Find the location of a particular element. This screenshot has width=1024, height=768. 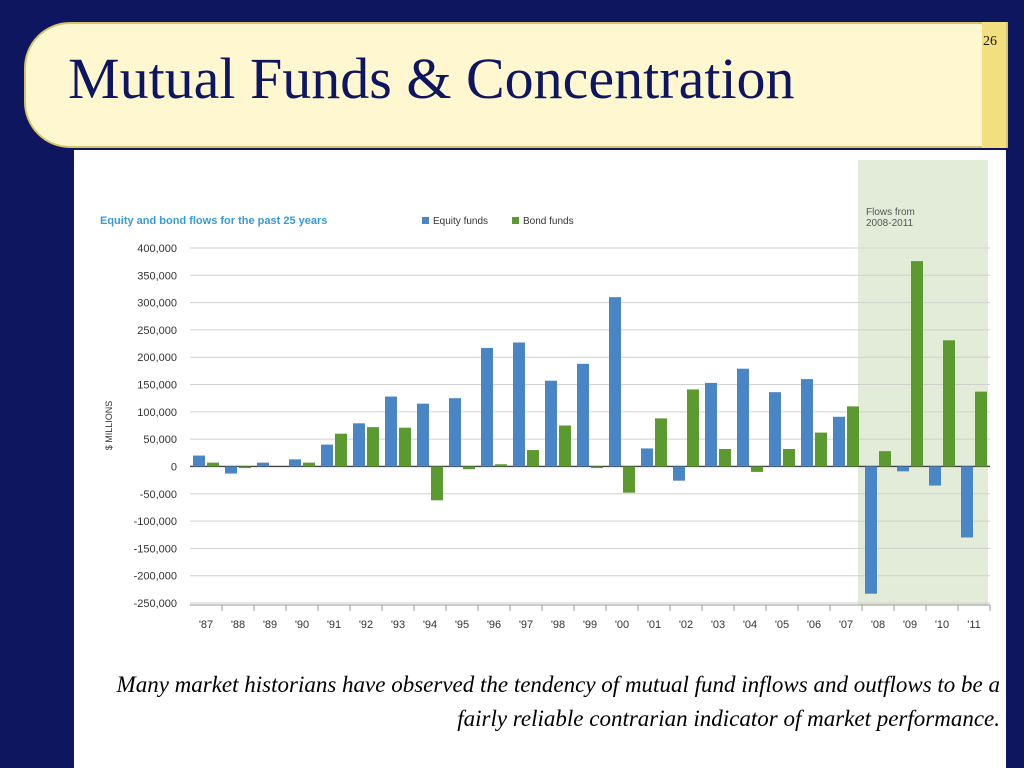

x-tick-label: '94 is located at coordinates (430, 625).